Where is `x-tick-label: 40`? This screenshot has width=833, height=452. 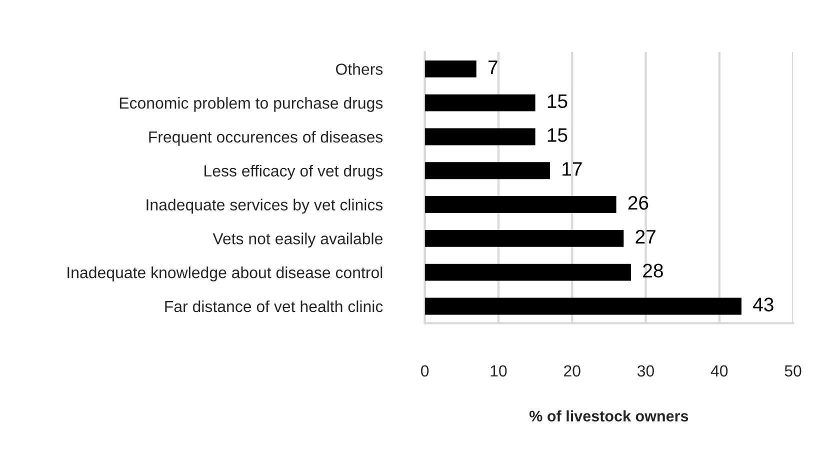
x-tick-label: 40 is located at coordinates (719, 371).